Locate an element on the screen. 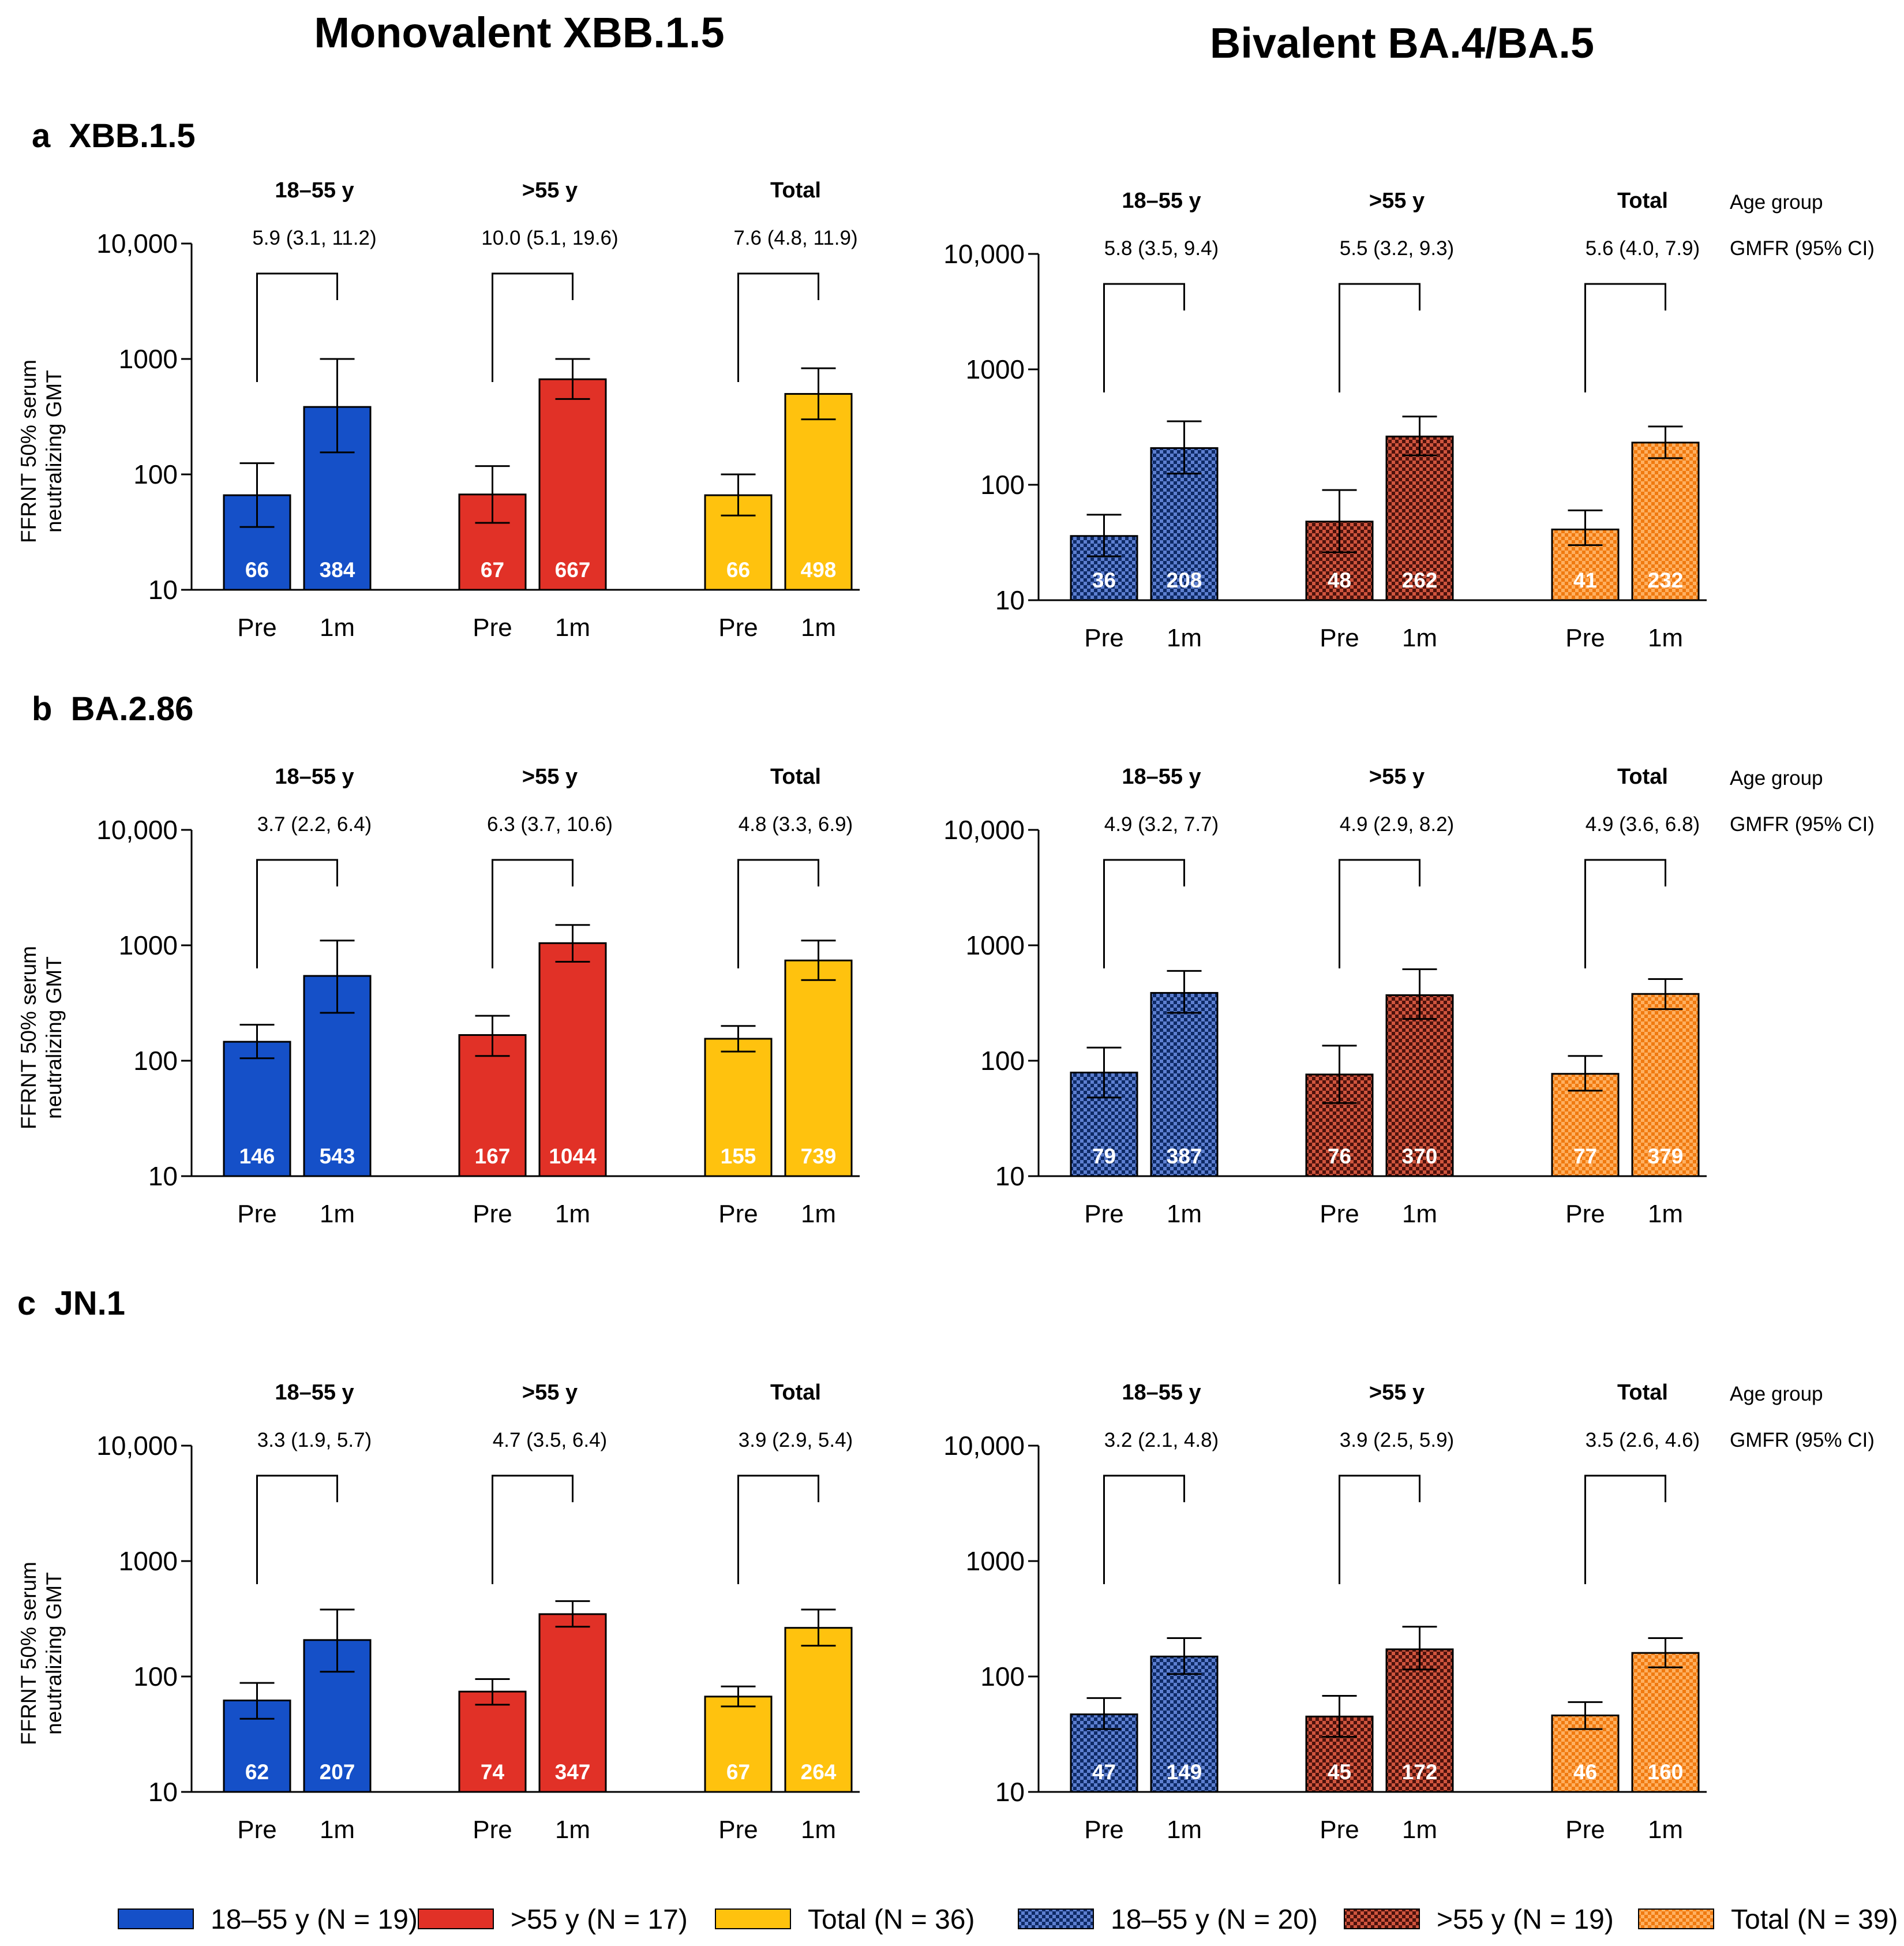 This screenshot has width=1904, height=1946. bar-value-post: 667 is located at coordinates (573, 570).